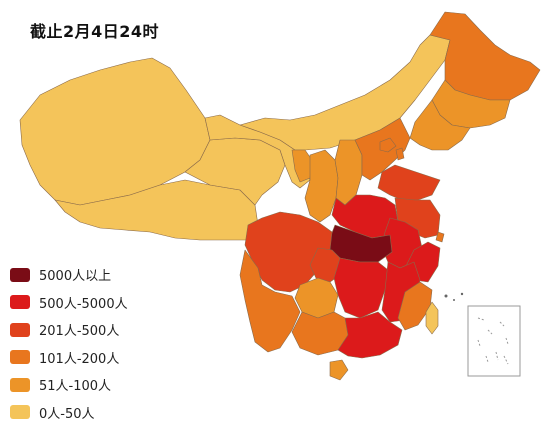 The height and width of the screenshot is (432, 542). Describe the element at coordinates (388, 145) in the screenshot. I see `province-beijing` at that location.